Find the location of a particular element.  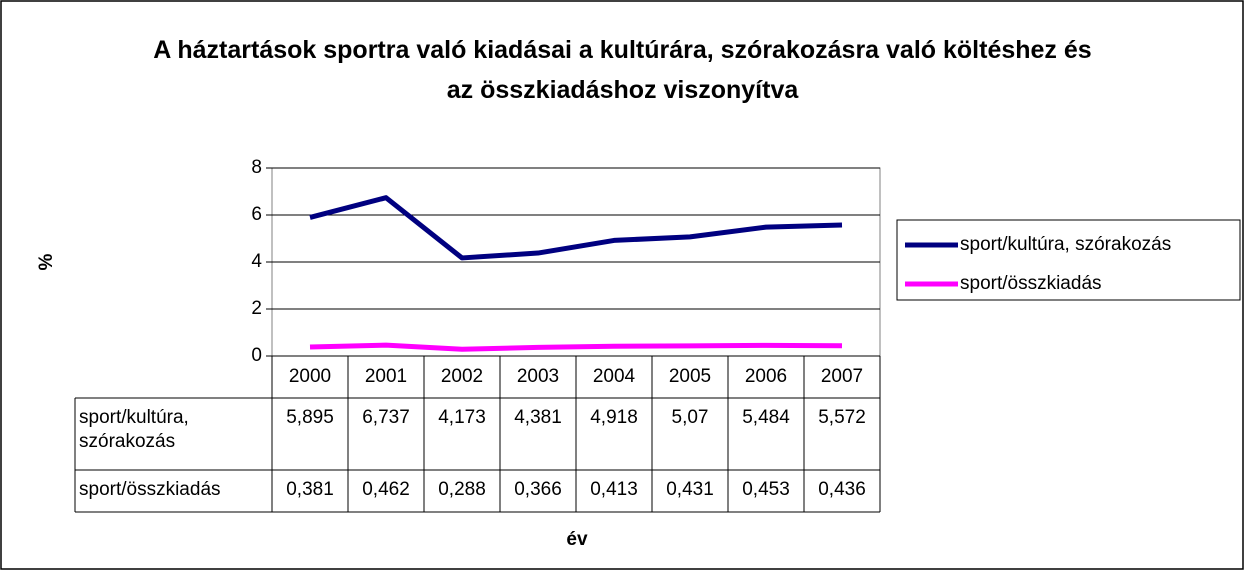

table-cell: 0,462 is located at coordinates (386, 489).